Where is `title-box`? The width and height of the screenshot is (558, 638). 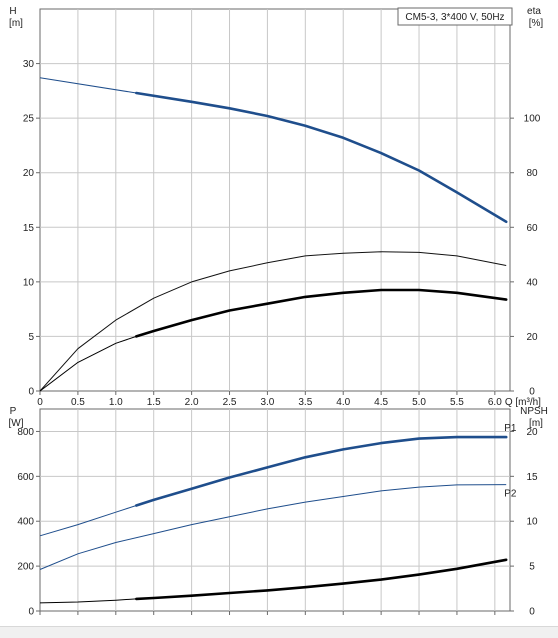 title-box is located at coordinates (455, 16).